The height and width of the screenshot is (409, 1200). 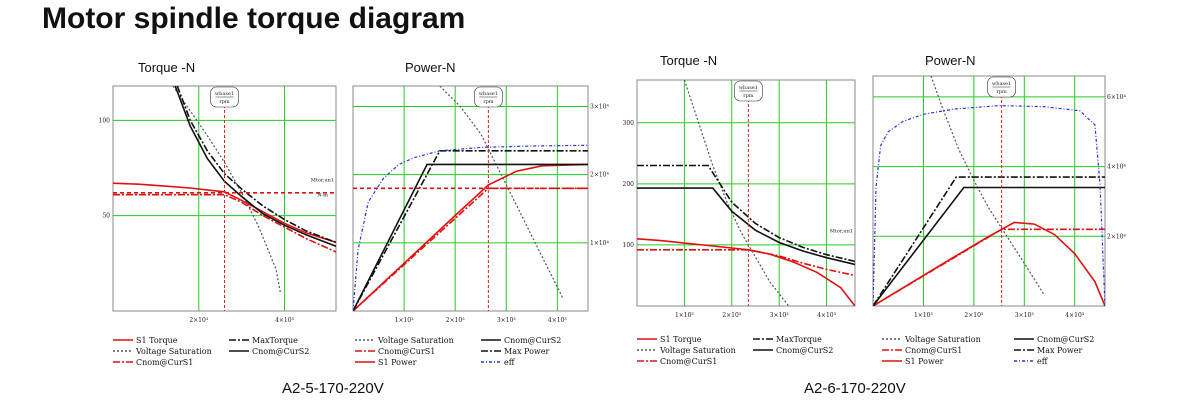 I want to click on model-label-a26: A2-6-170-220V, so click(x=855, y=388).